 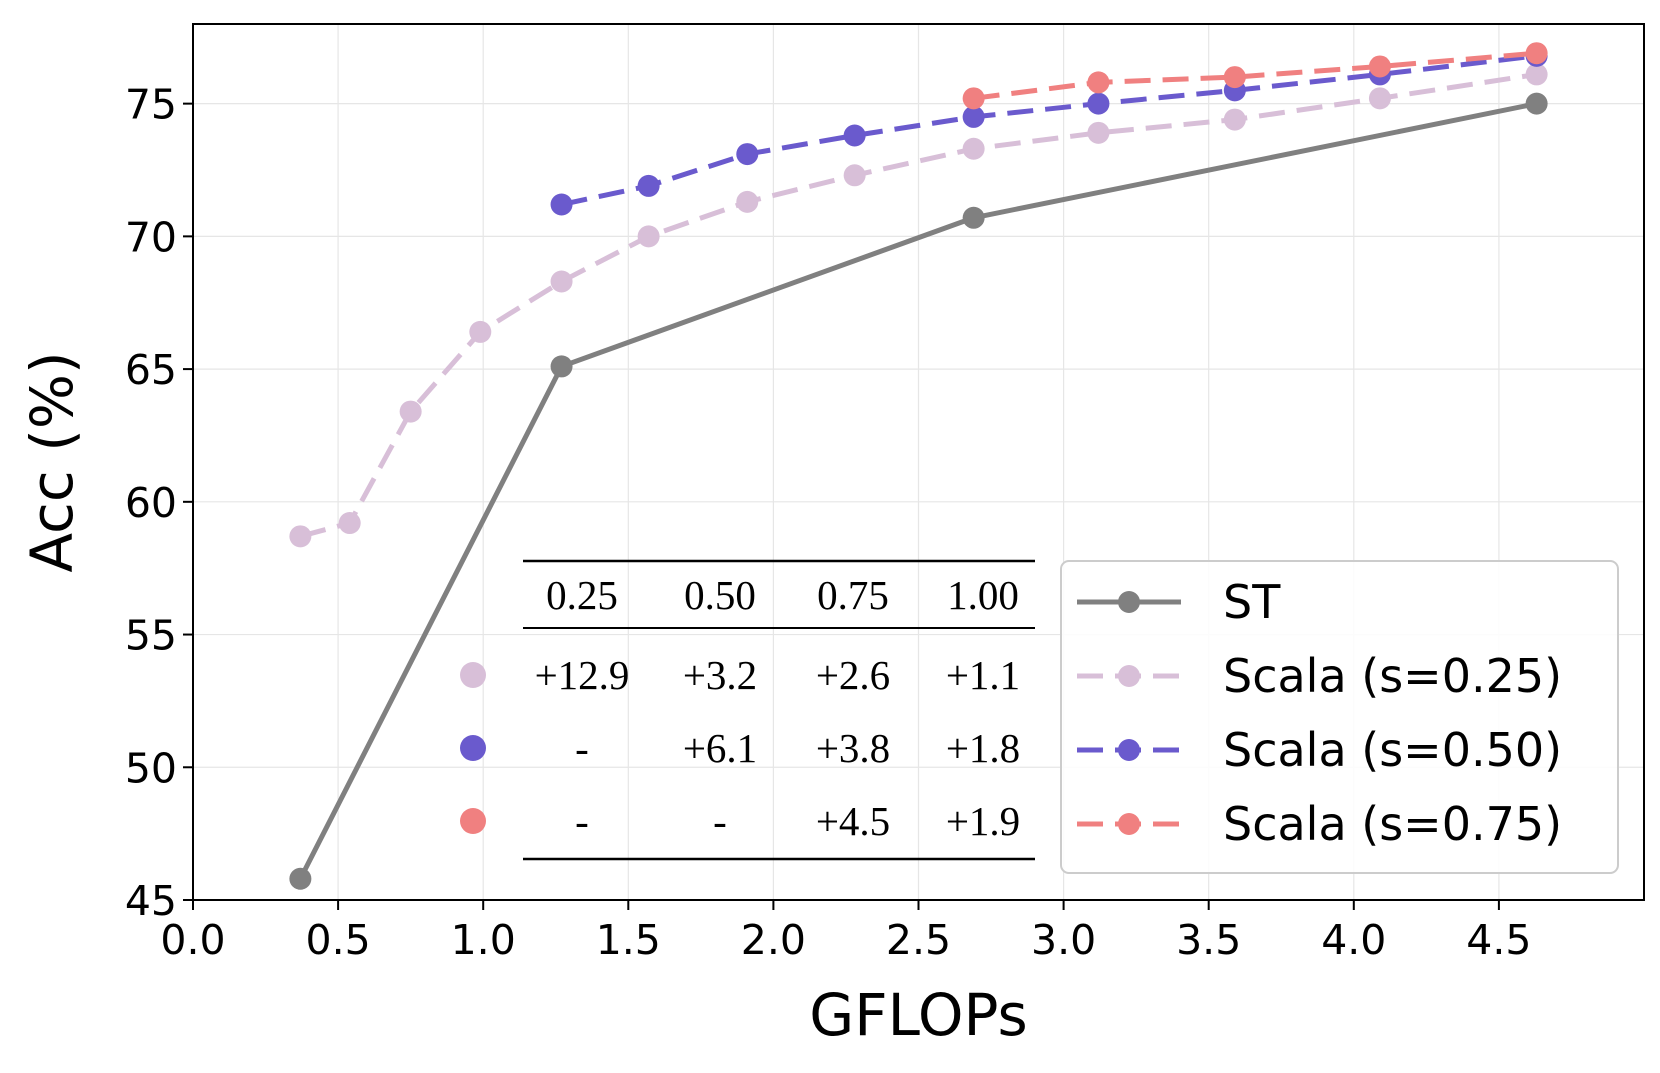 What do you see at coordinates (773, 940) in the screenshot?
I see `x-tick-label: 2.0` at bounding box center [773, 940].